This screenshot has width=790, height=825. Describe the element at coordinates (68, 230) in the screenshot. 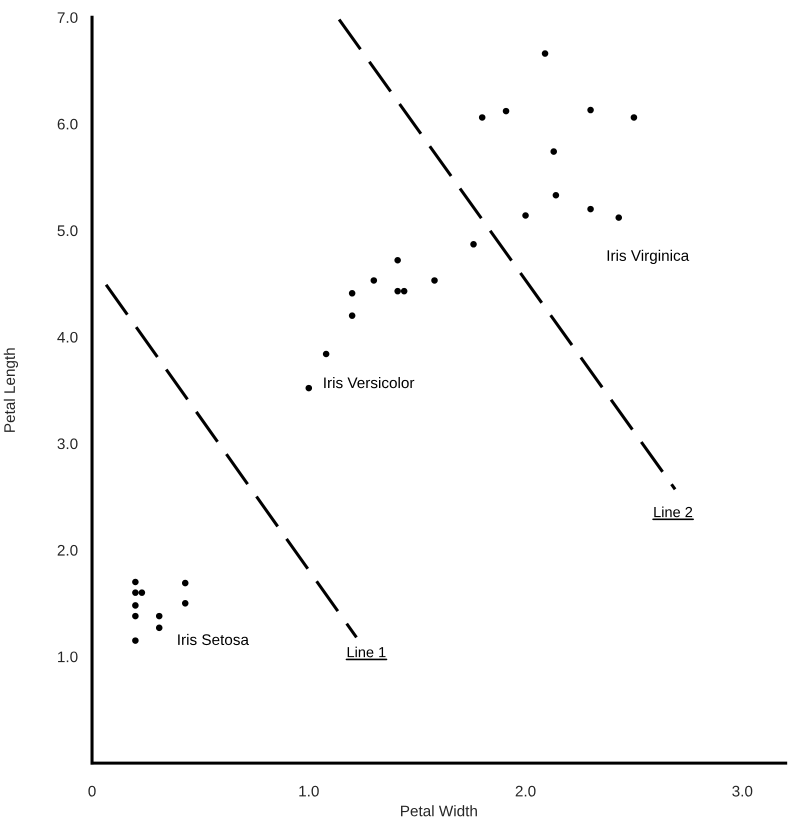

I see `y-tick-label: 5.0` at that location.